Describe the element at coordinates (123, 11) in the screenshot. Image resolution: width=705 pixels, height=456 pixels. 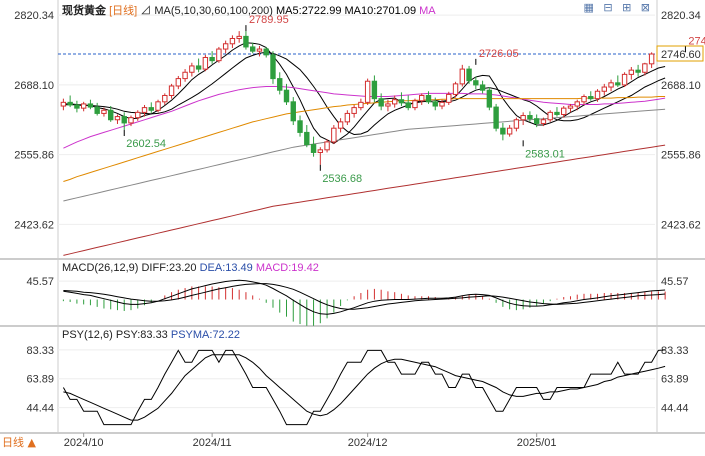
I see `period-label: [日线]` at that location.